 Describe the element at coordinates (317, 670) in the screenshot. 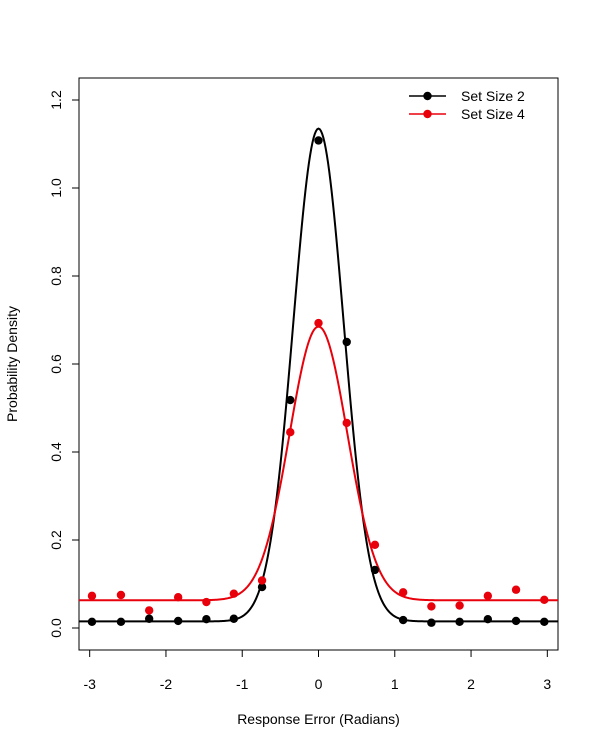

I see `x-axis: -3 -2 -1 0 1 2 3` at that location.